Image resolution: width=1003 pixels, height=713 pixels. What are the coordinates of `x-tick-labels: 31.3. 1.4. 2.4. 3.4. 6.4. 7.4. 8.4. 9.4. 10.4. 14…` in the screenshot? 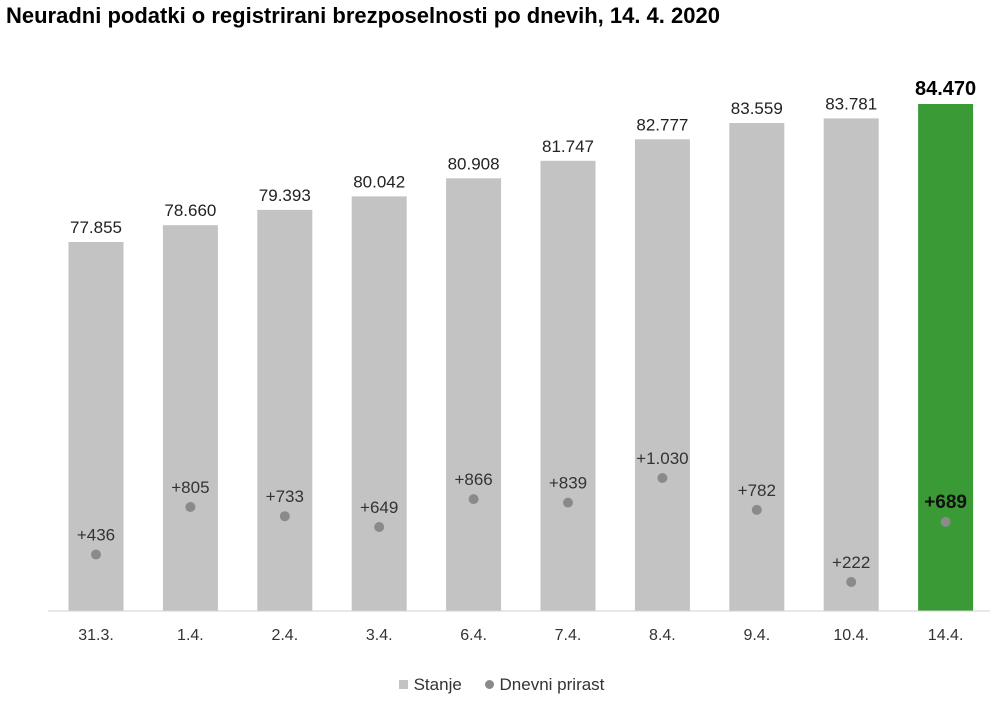 It's located at (520, 635).